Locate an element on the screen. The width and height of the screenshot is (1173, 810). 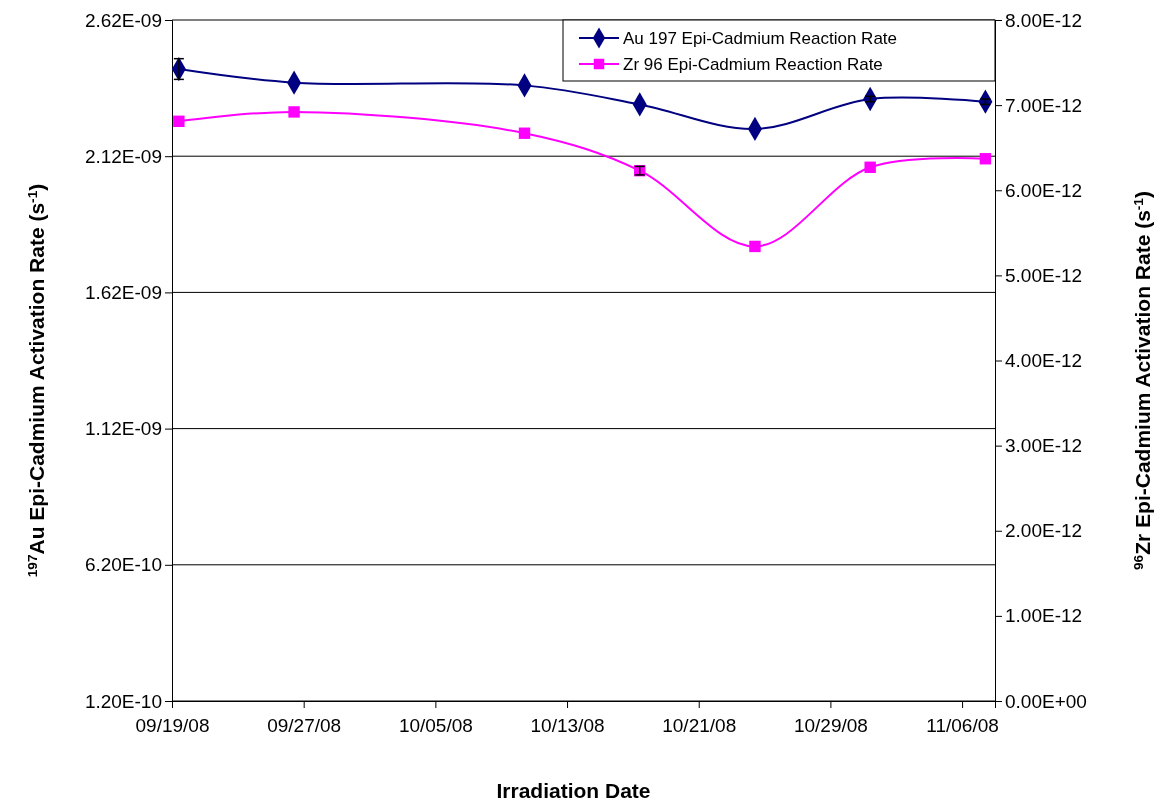
y-tick-label: 1.12E-09 is located at coordinates (123, 429).